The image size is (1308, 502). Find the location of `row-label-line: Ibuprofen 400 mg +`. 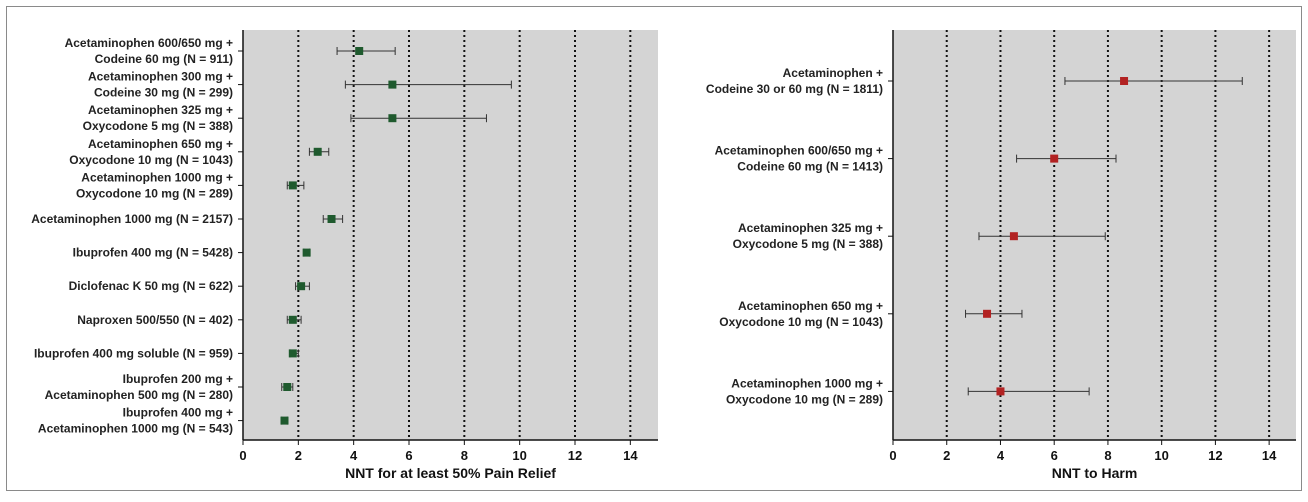

row-label-line: Ibuprofen 400 mg + is located at coordinates (178, 413).